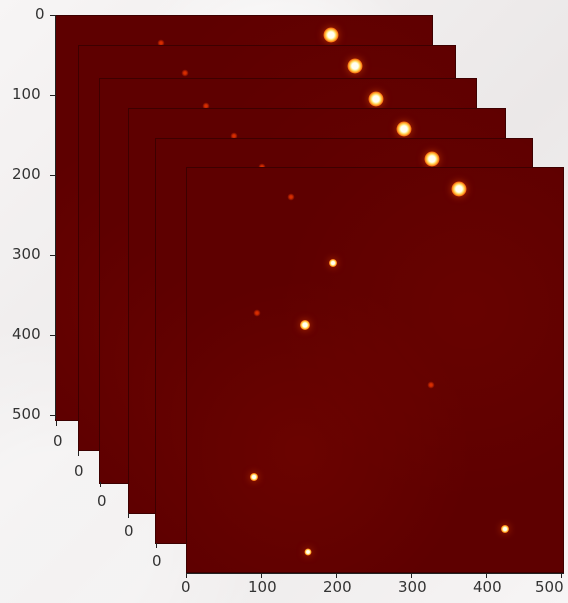  What do you see at coordinates (26, 174) in the screenshot?
I see `y-tick-label-200: 200` at bounding box center [26, 174].